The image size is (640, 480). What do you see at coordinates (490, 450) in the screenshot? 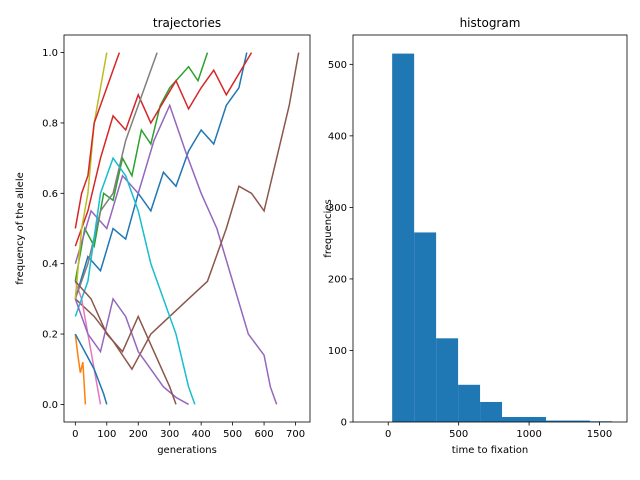
I see `x-axis-label: time to fixation` at bounding box center [490, 450].